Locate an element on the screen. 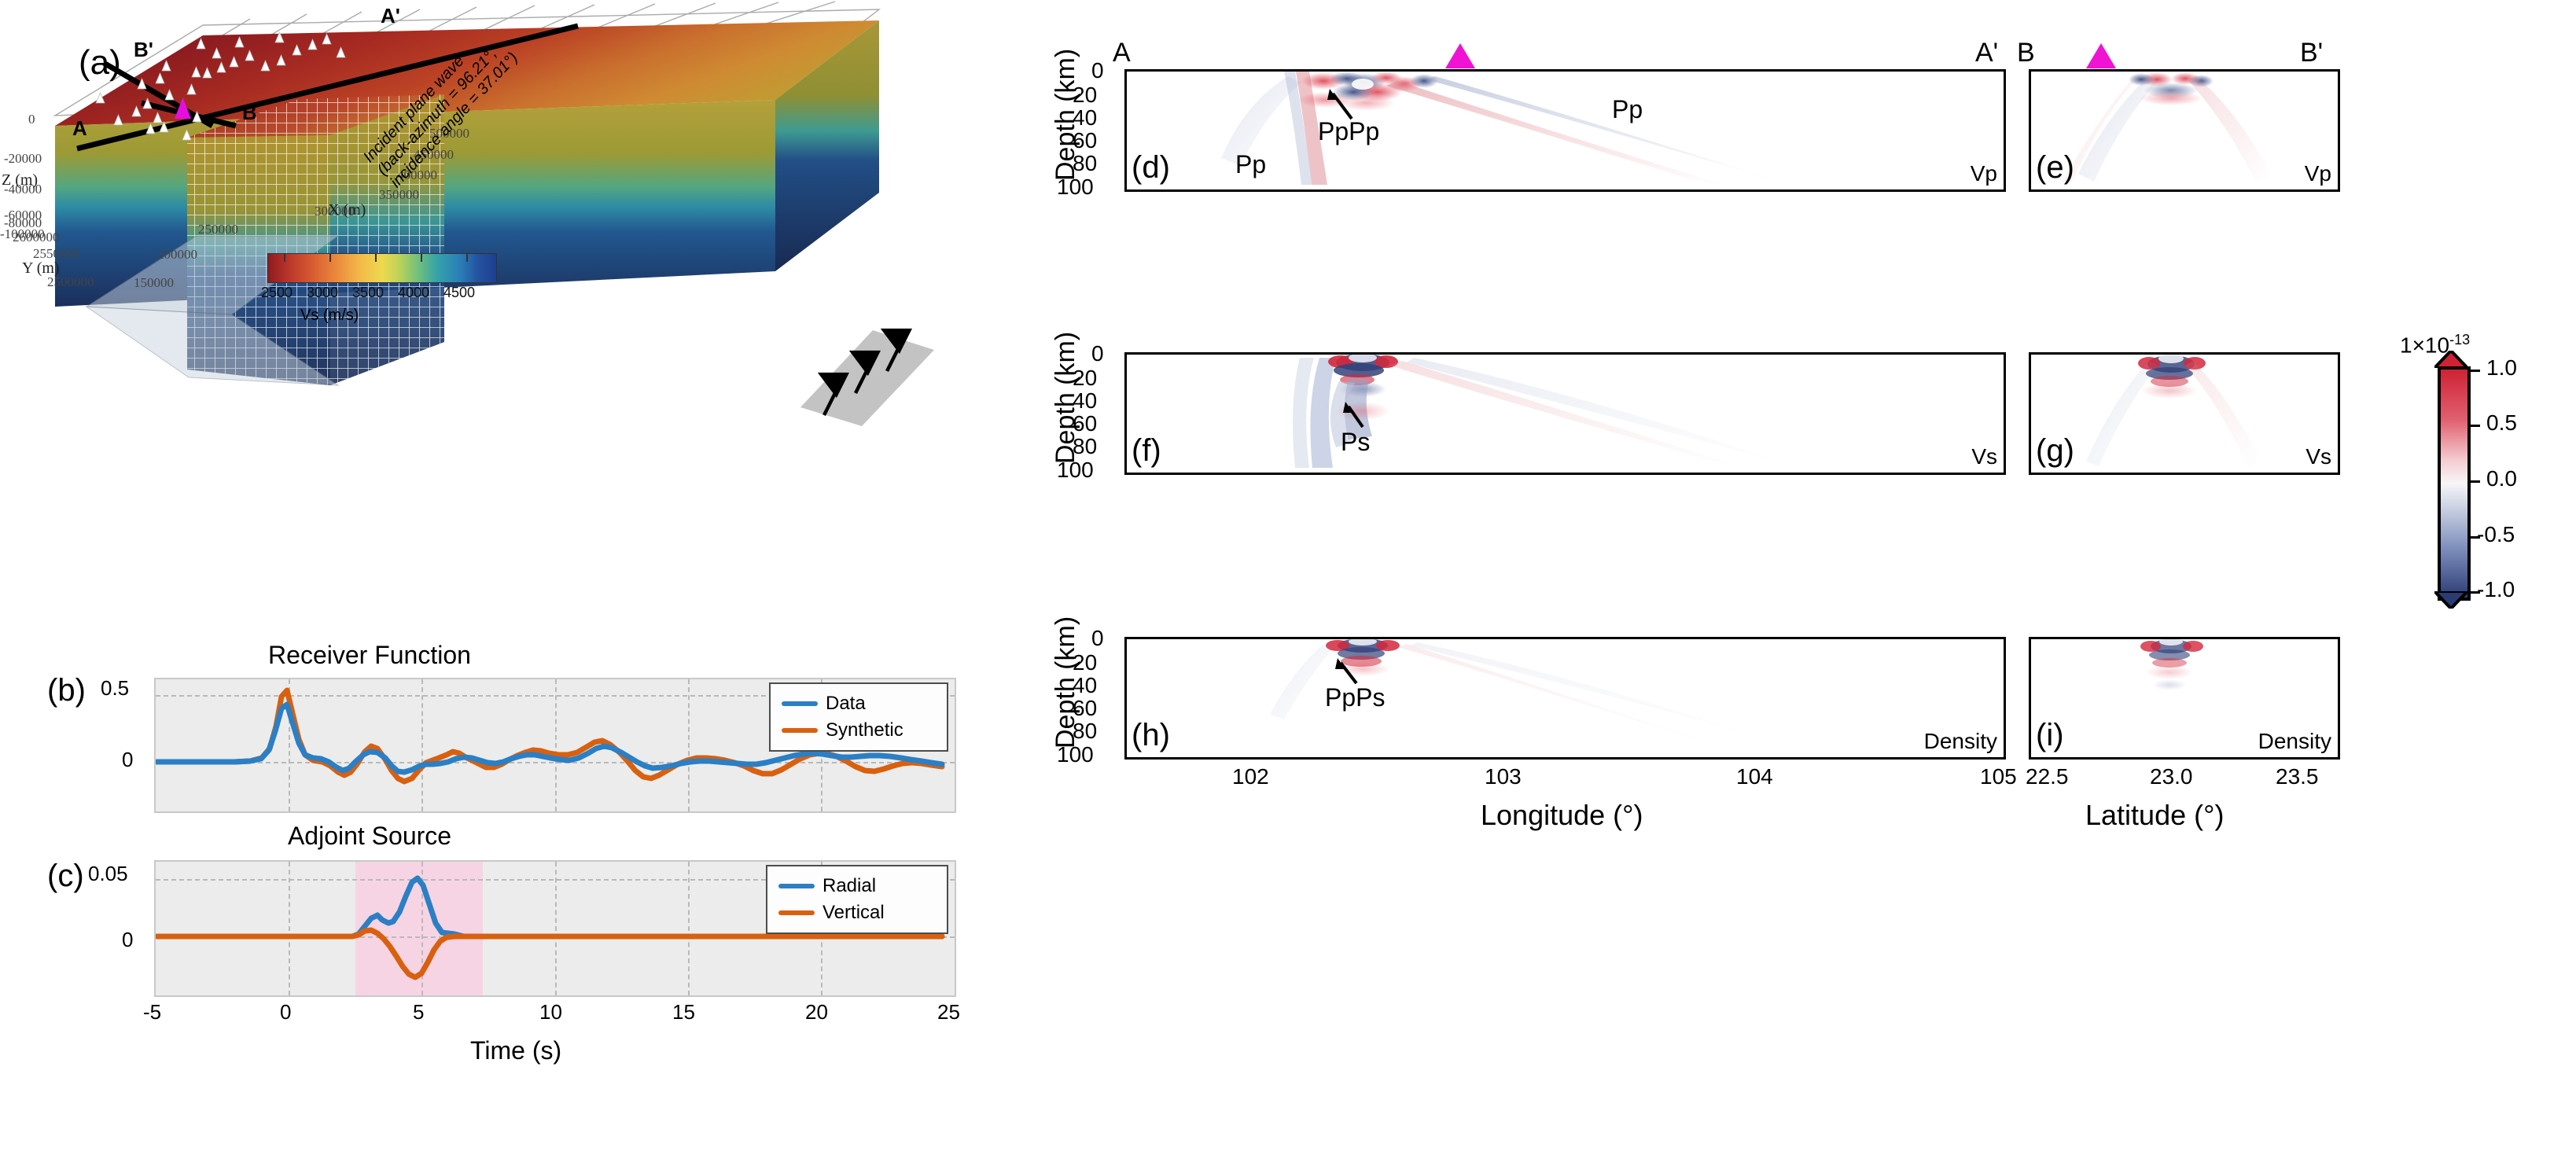  depth-tick-d-3: 60 is located at coordinates (1086, 140).